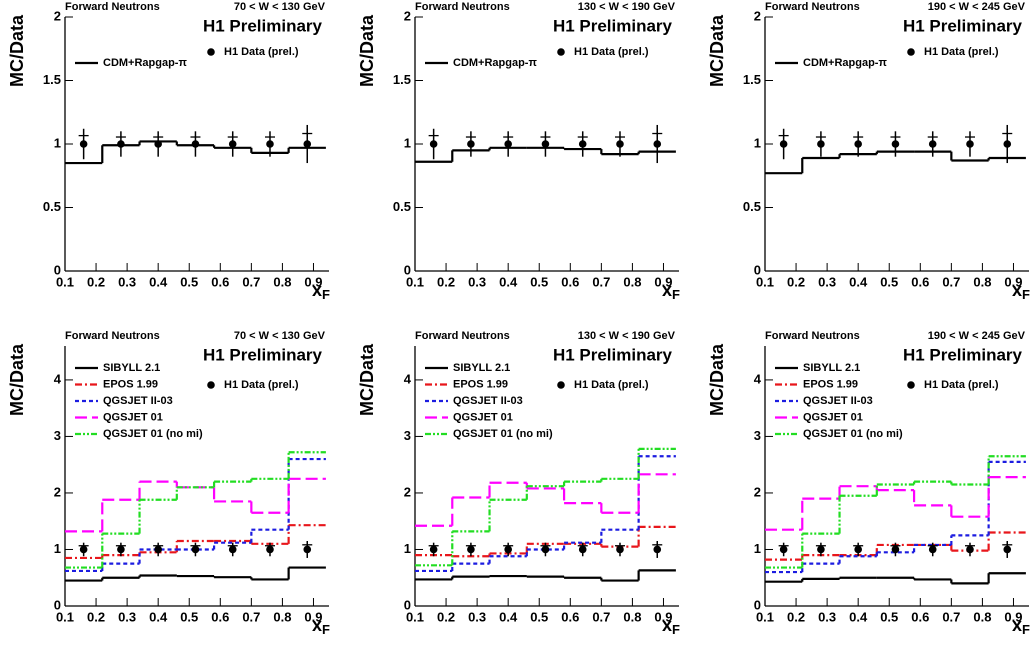 This screenshot has width=1034, height=661. What do you see at coordinates (488, 401) in the screenshot?
I see `legend-label: QGSJET II-03` at bounding box center [488, 401].